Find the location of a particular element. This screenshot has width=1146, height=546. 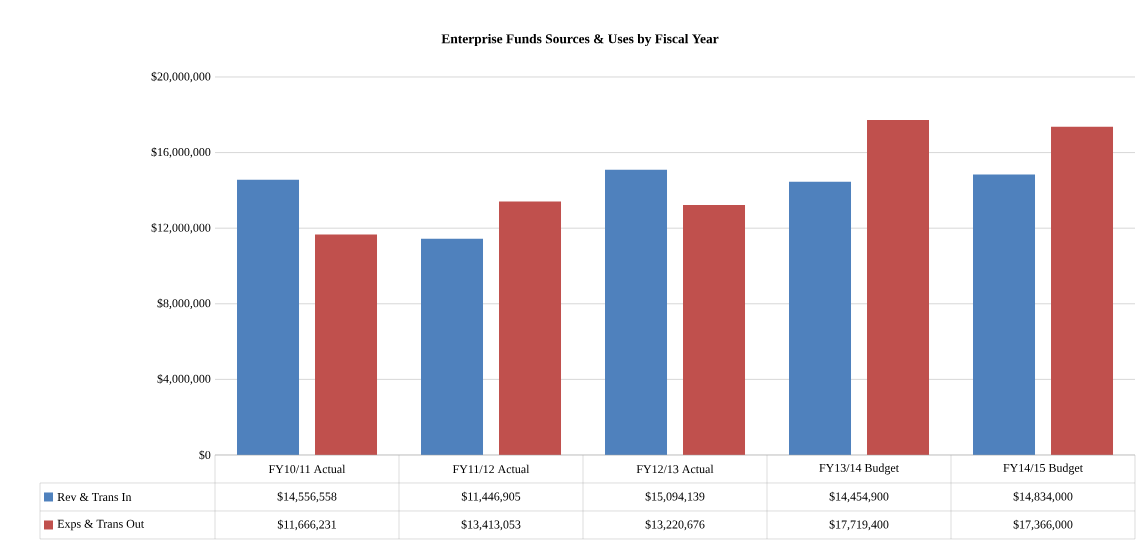

data-label: $11,446,905 is located at coordinates (491, 497).